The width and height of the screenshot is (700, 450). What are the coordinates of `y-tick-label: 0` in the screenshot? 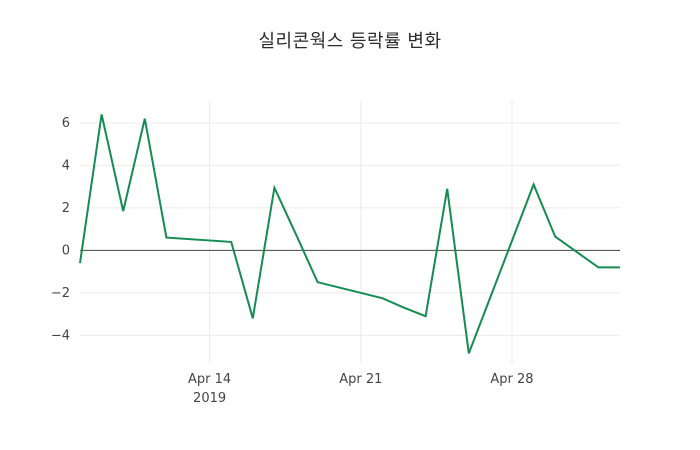 It's located at (66, 251).